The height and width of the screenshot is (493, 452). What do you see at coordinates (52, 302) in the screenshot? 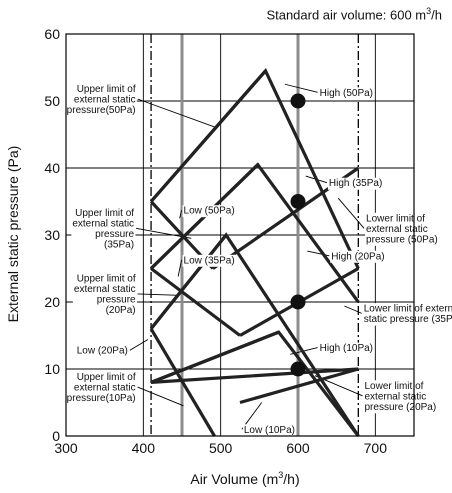
I see `y-tick-20: 20` at bounding box center [52, 302].